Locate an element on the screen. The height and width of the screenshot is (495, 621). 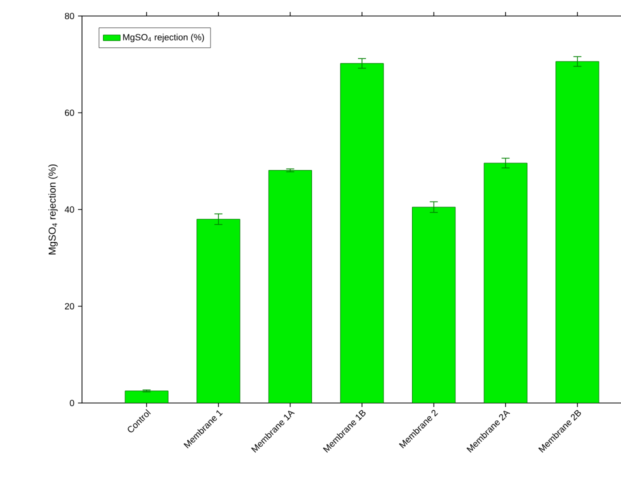
y-axis-title: MgSO$_{4}$ rejection (%) is located at coordinates (53, 209).